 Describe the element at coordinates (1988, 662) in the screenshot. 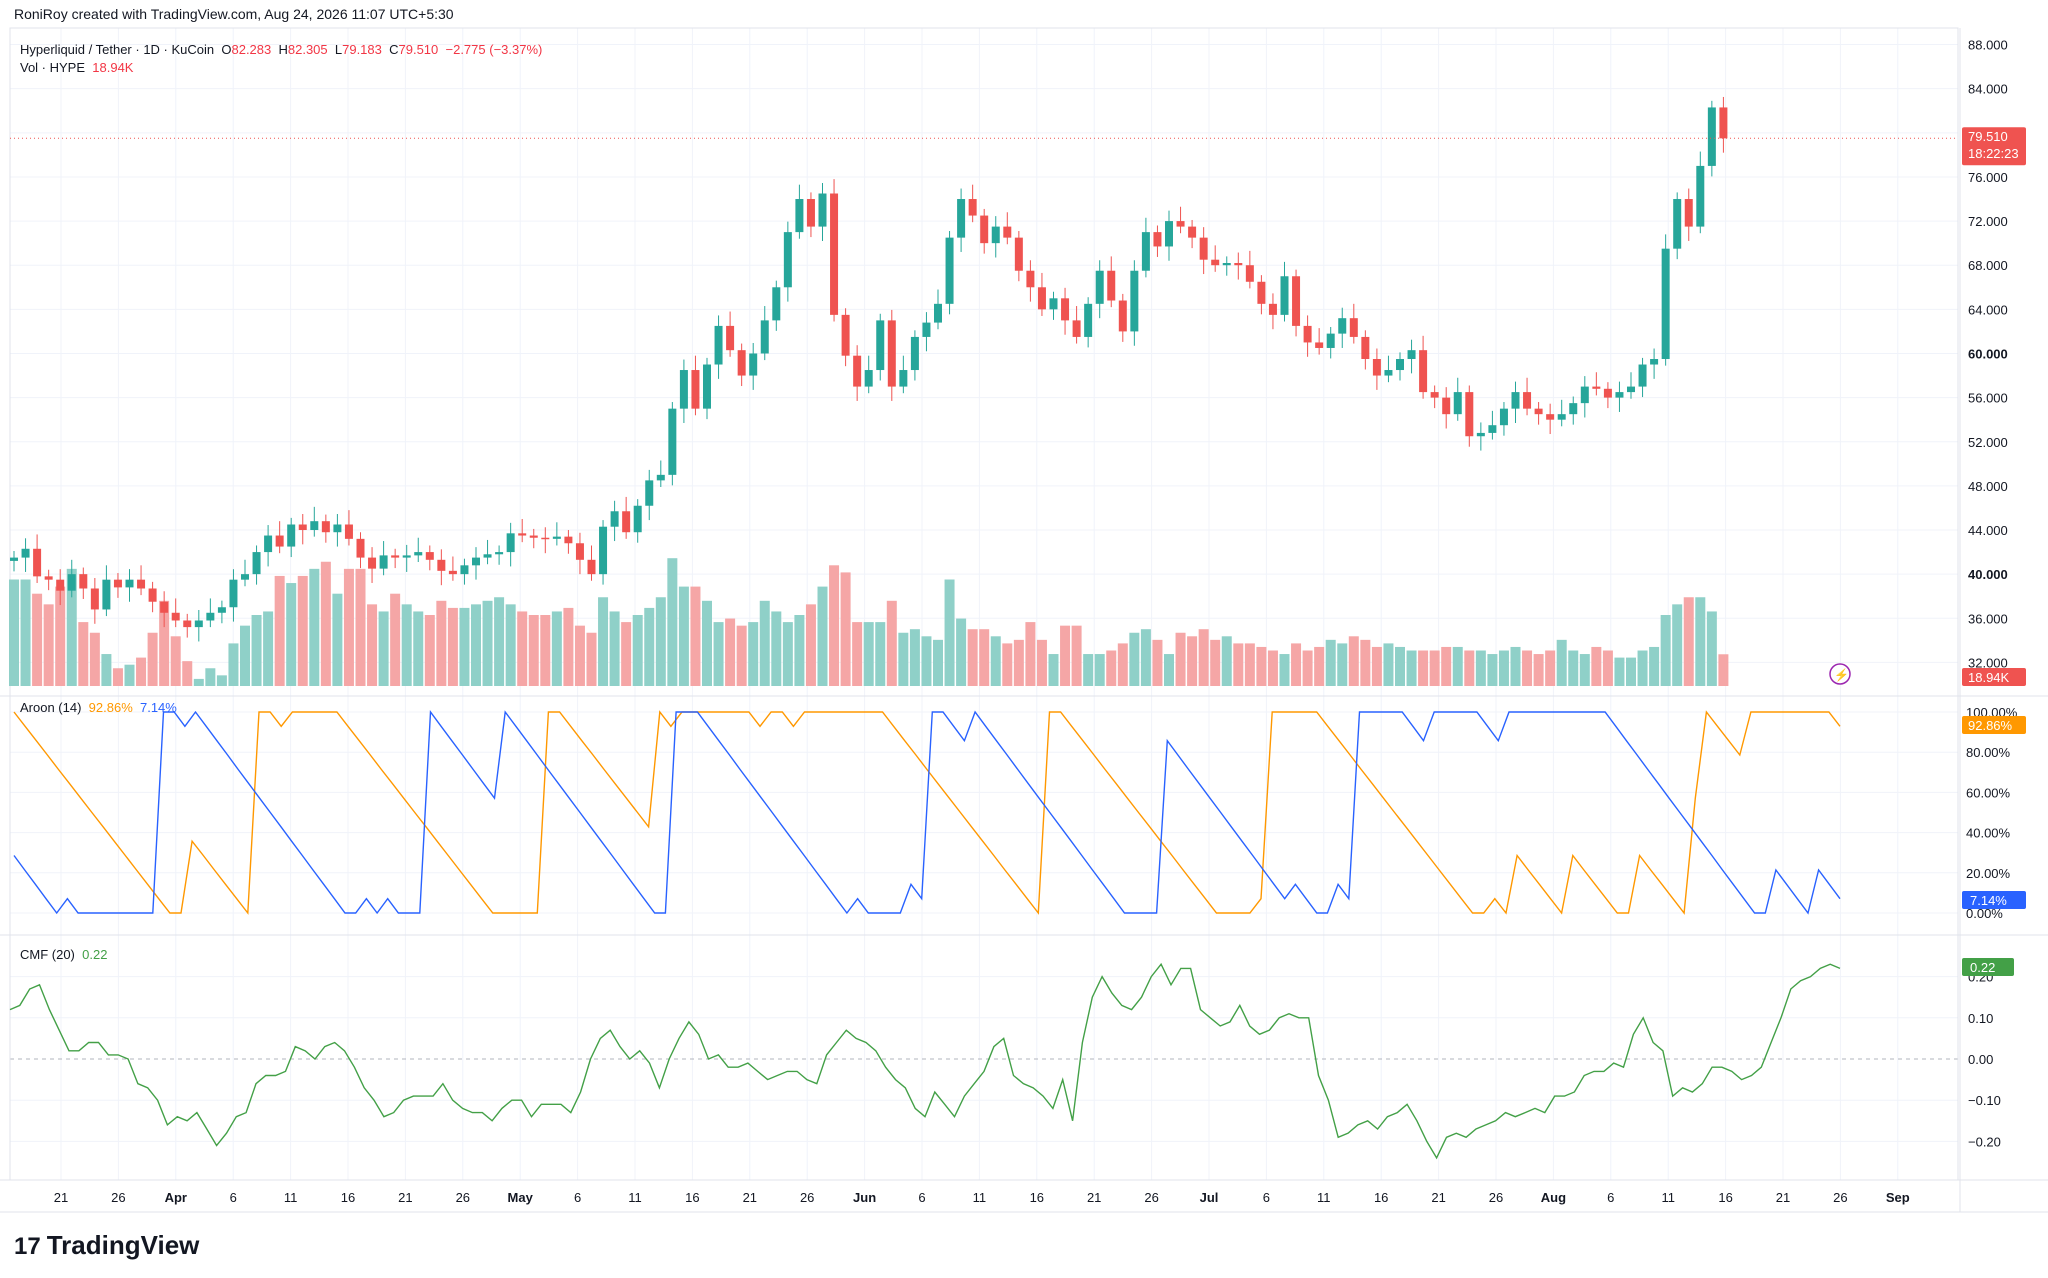

I see `price-tick-label: 32.000` at that location.